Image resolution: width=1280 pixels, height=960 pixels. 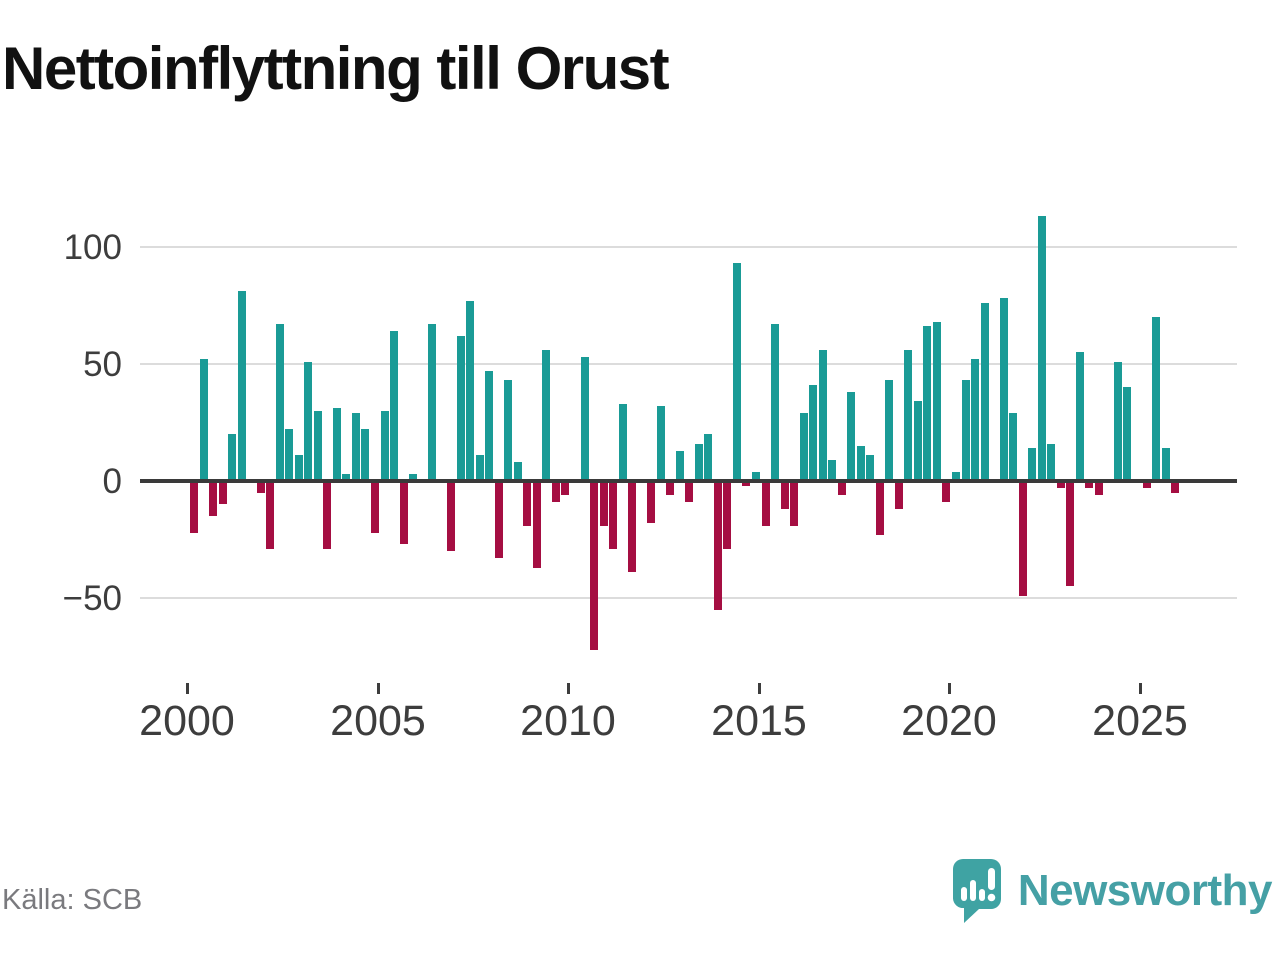 What do you see at coordinates (889, 430) in the screenshot?
I see `bar-2018Q2` at bounding box center [889, 430].